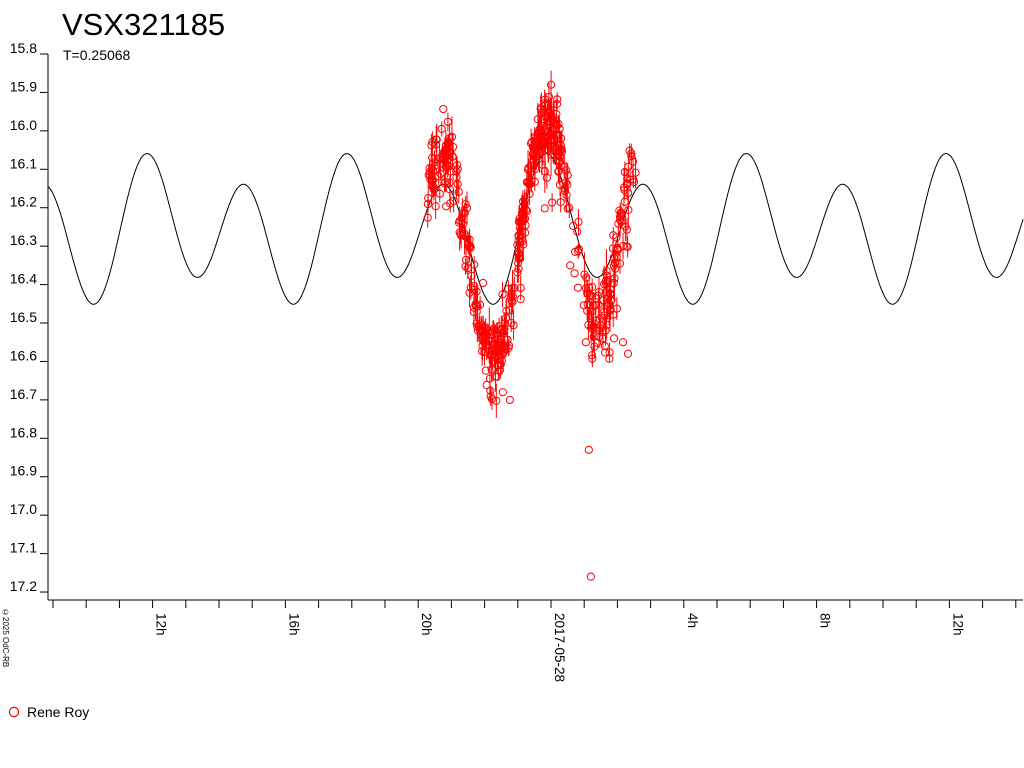 The height and width of the screenshot is (768, 1024). Describe the element at coordinates (144, 24) in the screenshot. I see `chart-title: VSX321185` at that location.